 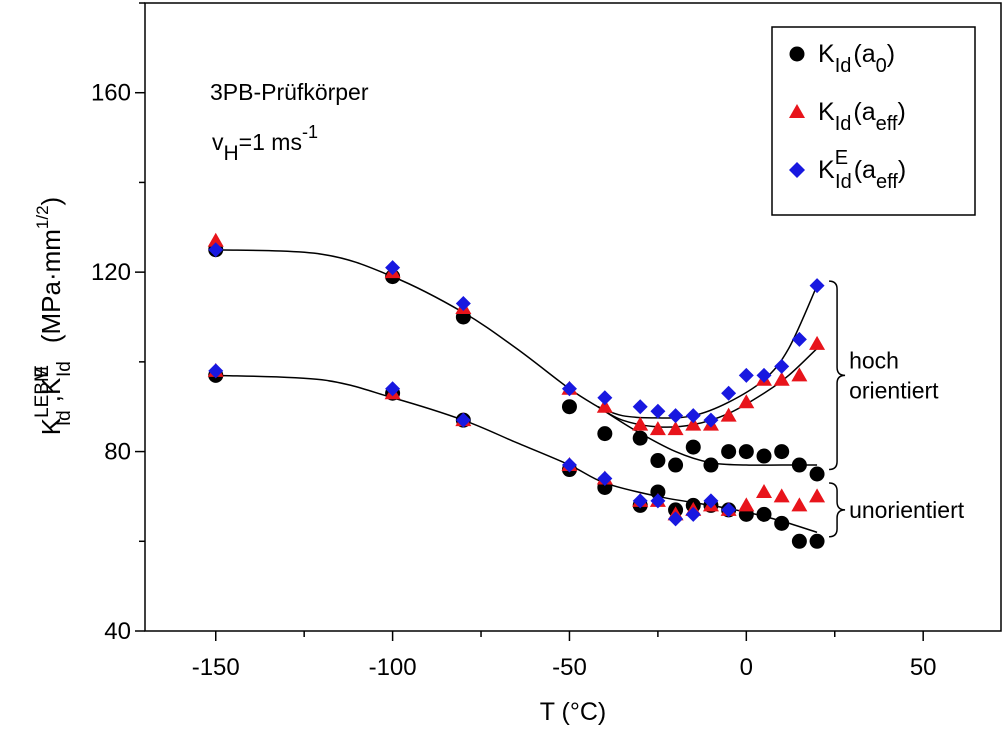 I want to click on y-tick-label: 80, so click(x=117, y=452).